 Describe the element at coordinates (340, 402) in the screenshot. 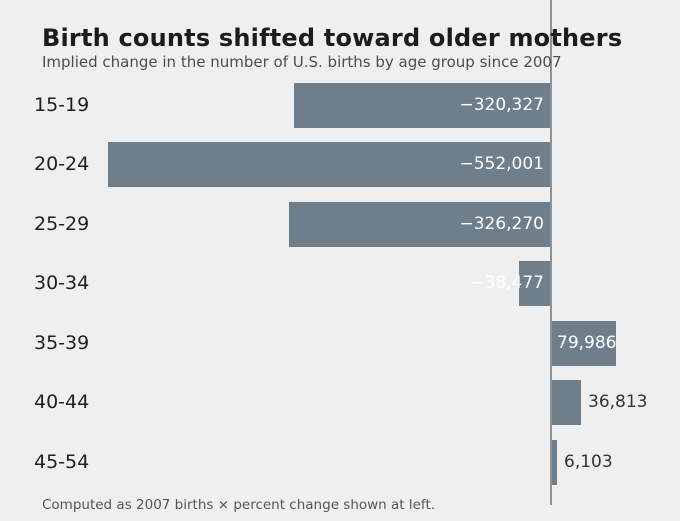

I see `bar-row: 40-44 36,813` at that location.